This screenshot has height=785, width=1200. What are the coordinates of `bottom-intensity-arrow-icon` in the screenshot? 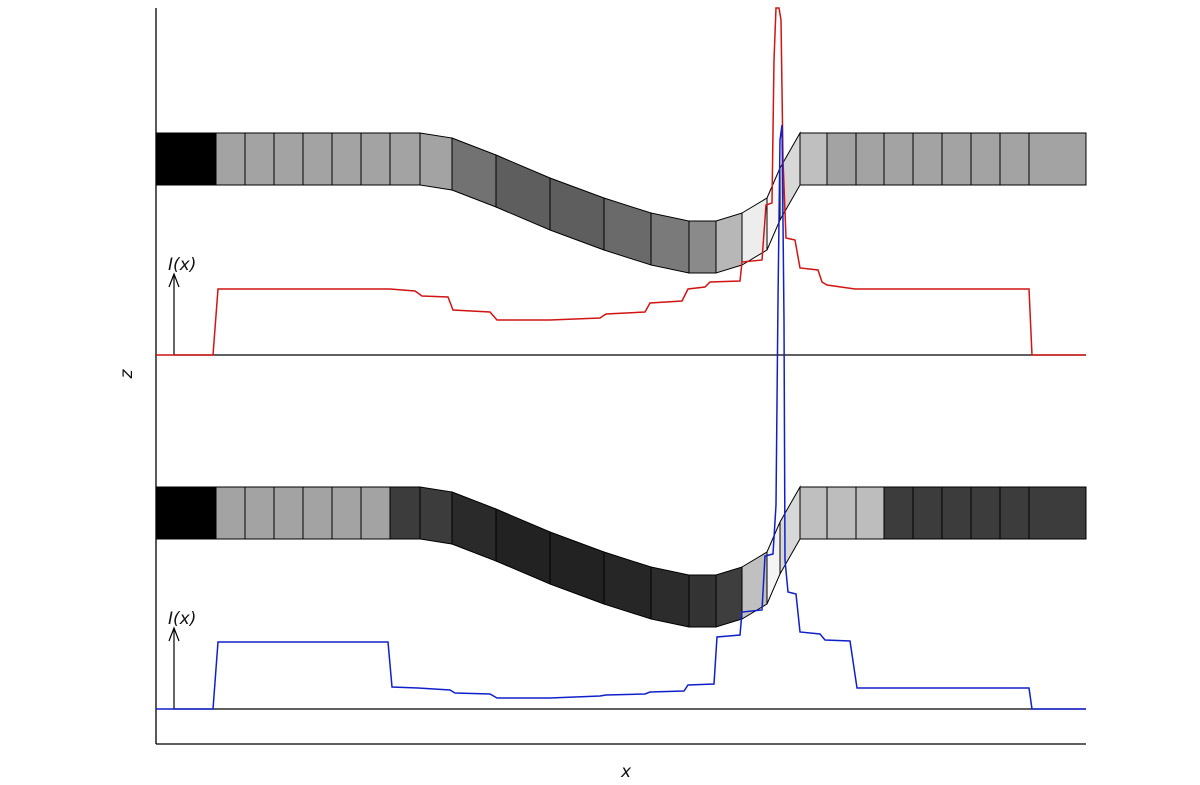 It's located at (174, 634).